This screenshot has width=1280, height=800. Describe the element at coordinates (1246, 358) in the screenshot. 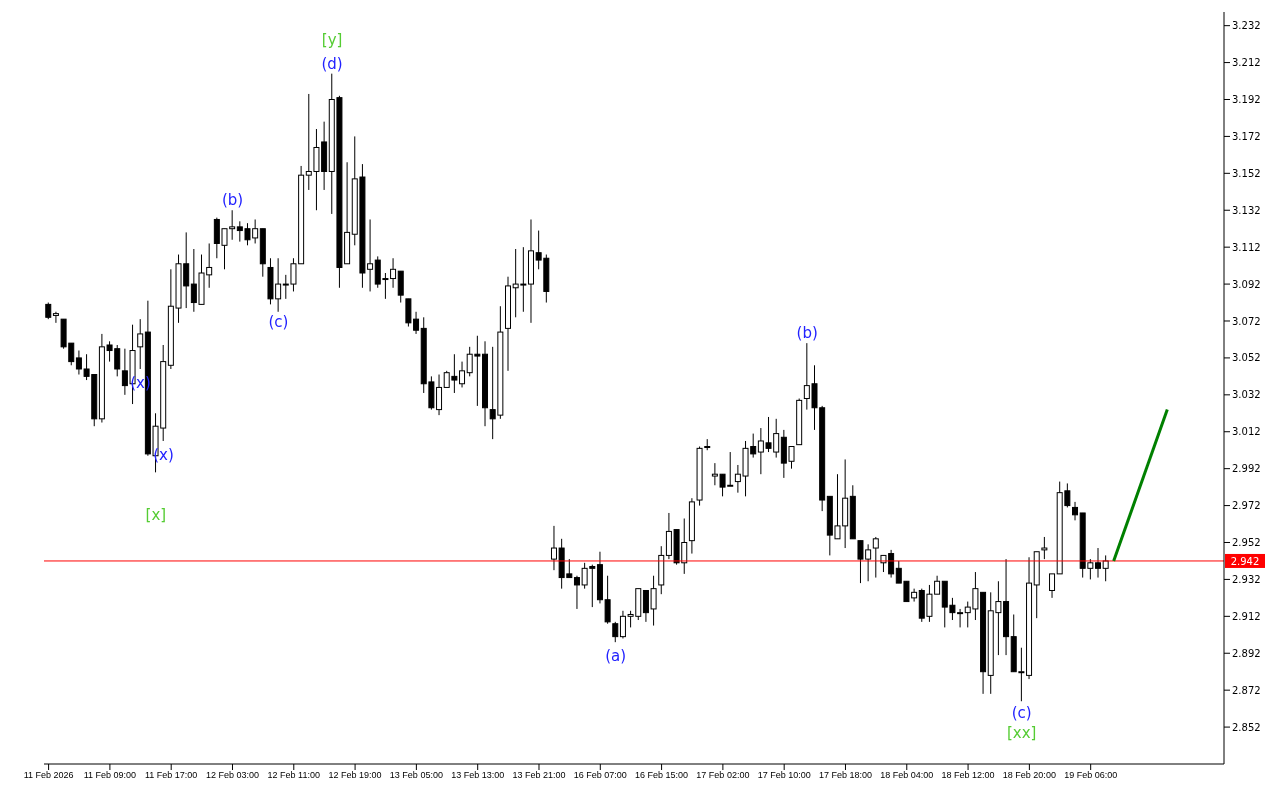

I see `y-tick-label: 3.052` at that location.